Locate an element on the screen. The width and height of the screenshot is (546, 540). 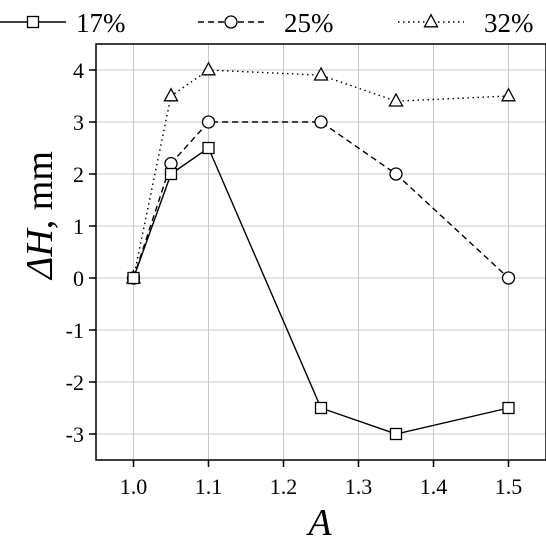
x-axis-title: A is located at coordinates (318, 521).